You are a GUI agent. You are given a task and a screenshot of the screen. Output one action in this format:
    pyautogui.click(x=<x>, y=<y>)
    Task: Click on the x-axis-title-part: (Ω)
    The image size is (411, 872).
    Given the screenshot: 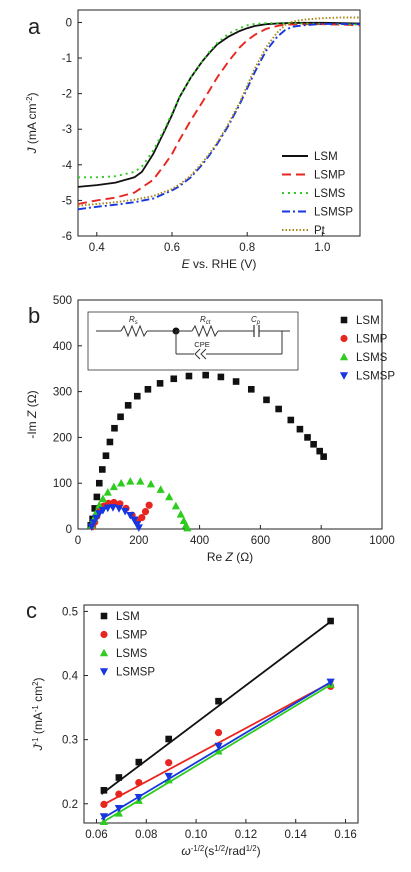 What is the action you would take?
    pyautogui.click(x=243, y=557)
    